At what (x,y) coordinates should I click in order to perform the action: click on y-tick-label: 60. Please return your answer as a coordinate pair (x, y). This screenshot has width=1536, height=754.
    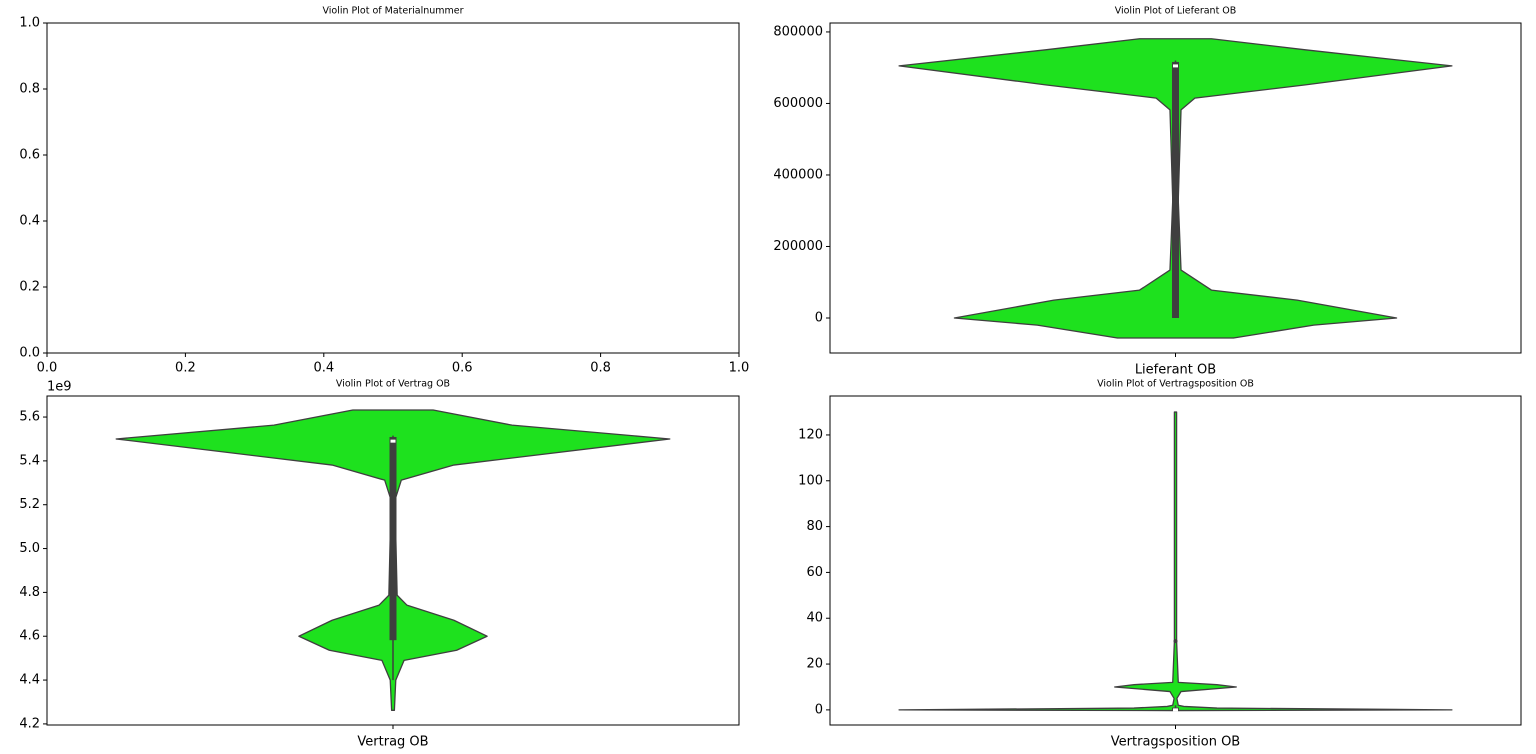
    Looking at the image, I should click on (814, 572).